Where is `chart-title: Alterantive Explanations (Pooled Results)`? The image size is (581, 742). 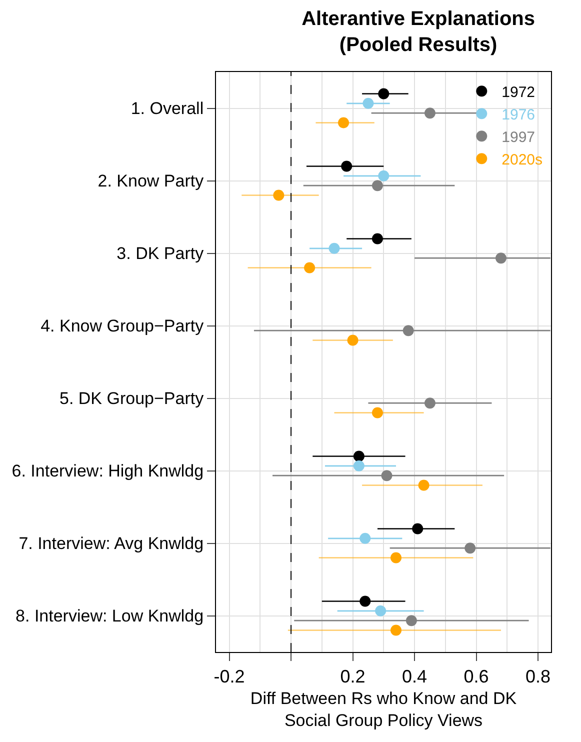
chart-title: Alterantive Explanations (Pooled Results) is located at coordinates (419, 32).